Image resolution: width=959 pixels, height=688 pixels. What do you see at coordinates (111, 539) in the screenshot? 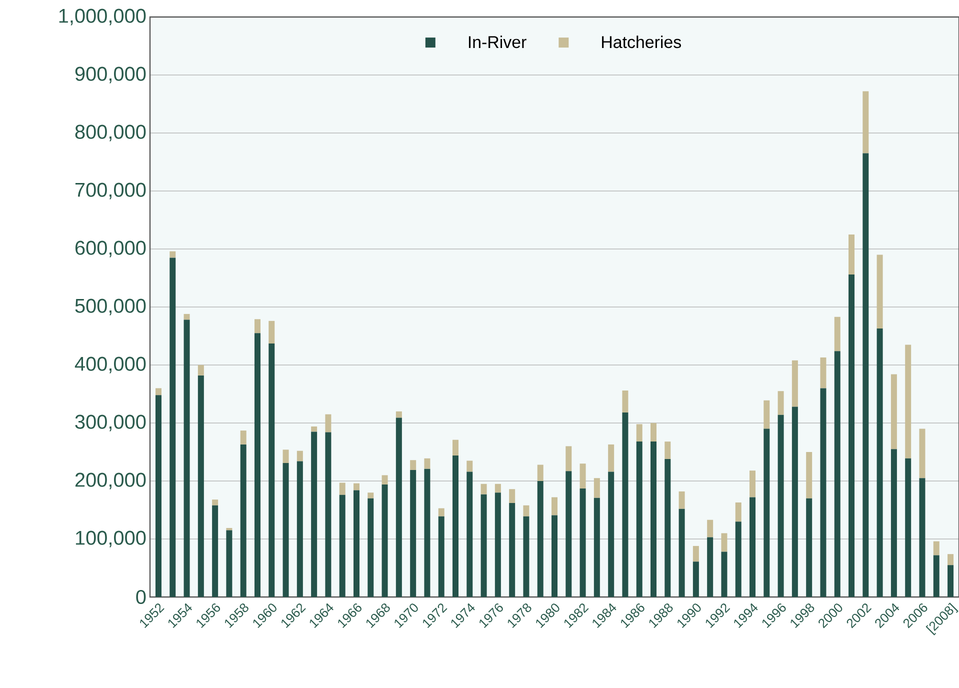
I see `y-tick-label: 100,000` at bounding box center [111, 539].